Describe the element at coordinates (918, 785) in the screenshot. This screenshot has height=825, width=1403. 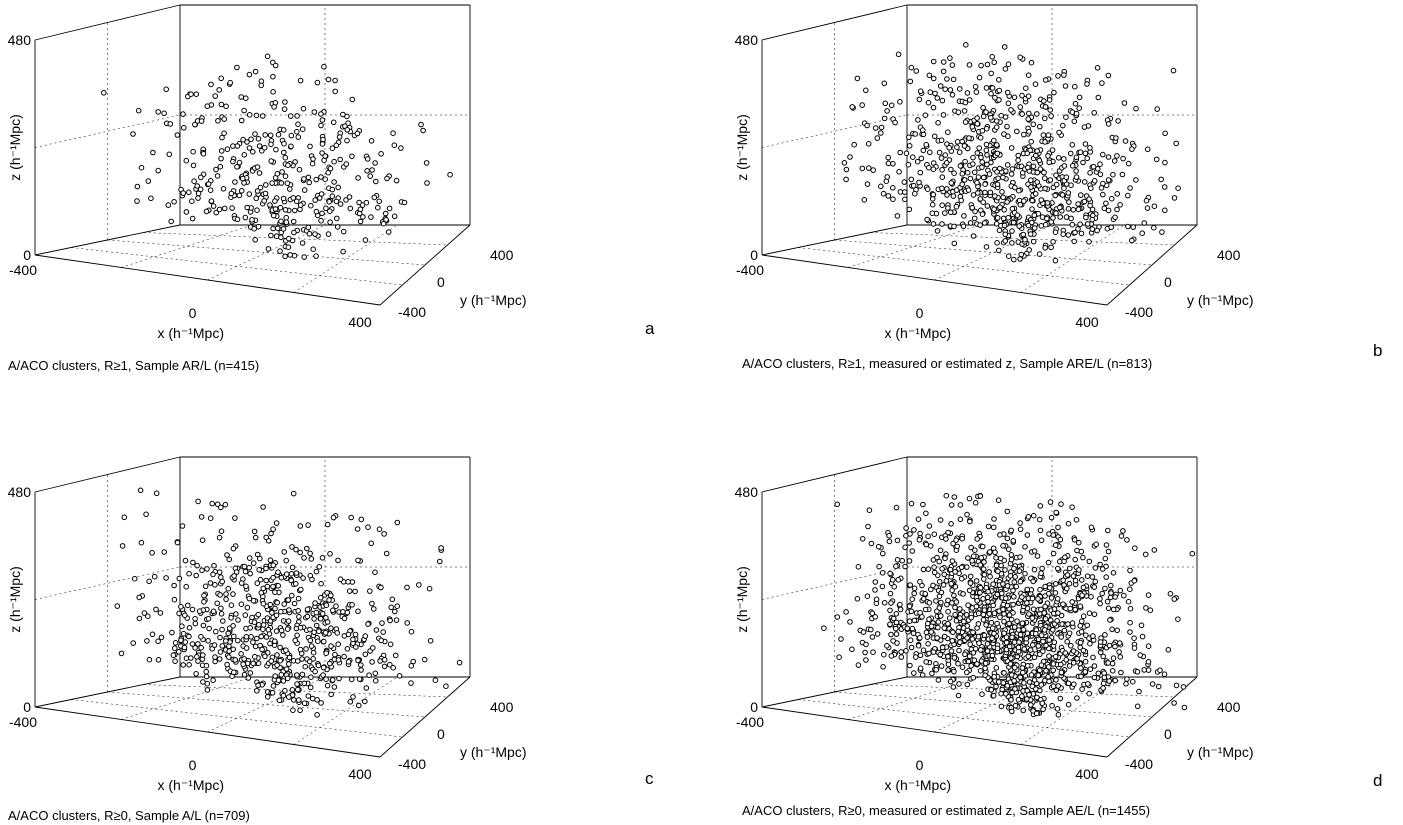
I see `x-axis-label: x (h⁻¹Mpc)` at that location.